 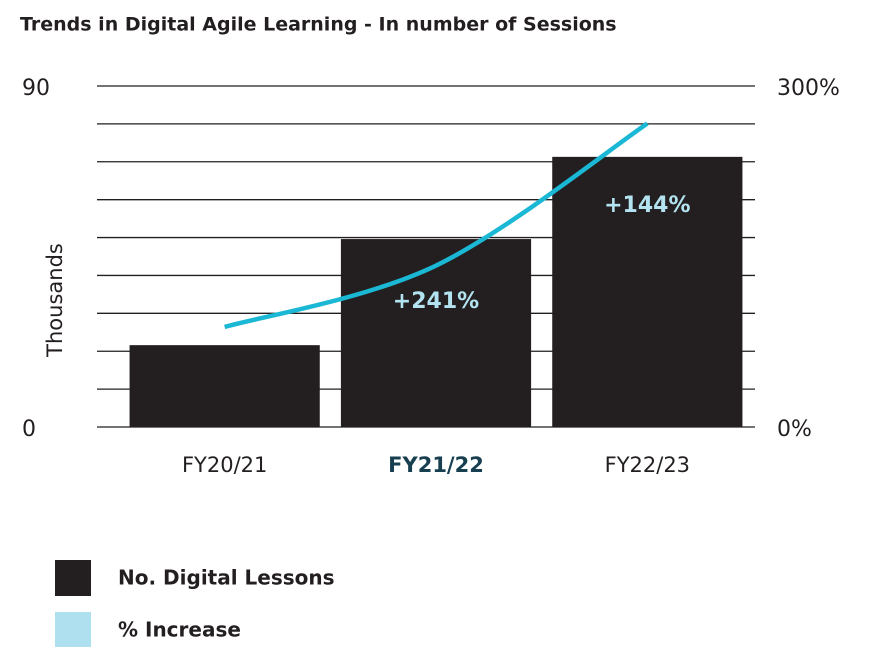 I want to click on legend-label: % Increase, so click(x=179, y=630).